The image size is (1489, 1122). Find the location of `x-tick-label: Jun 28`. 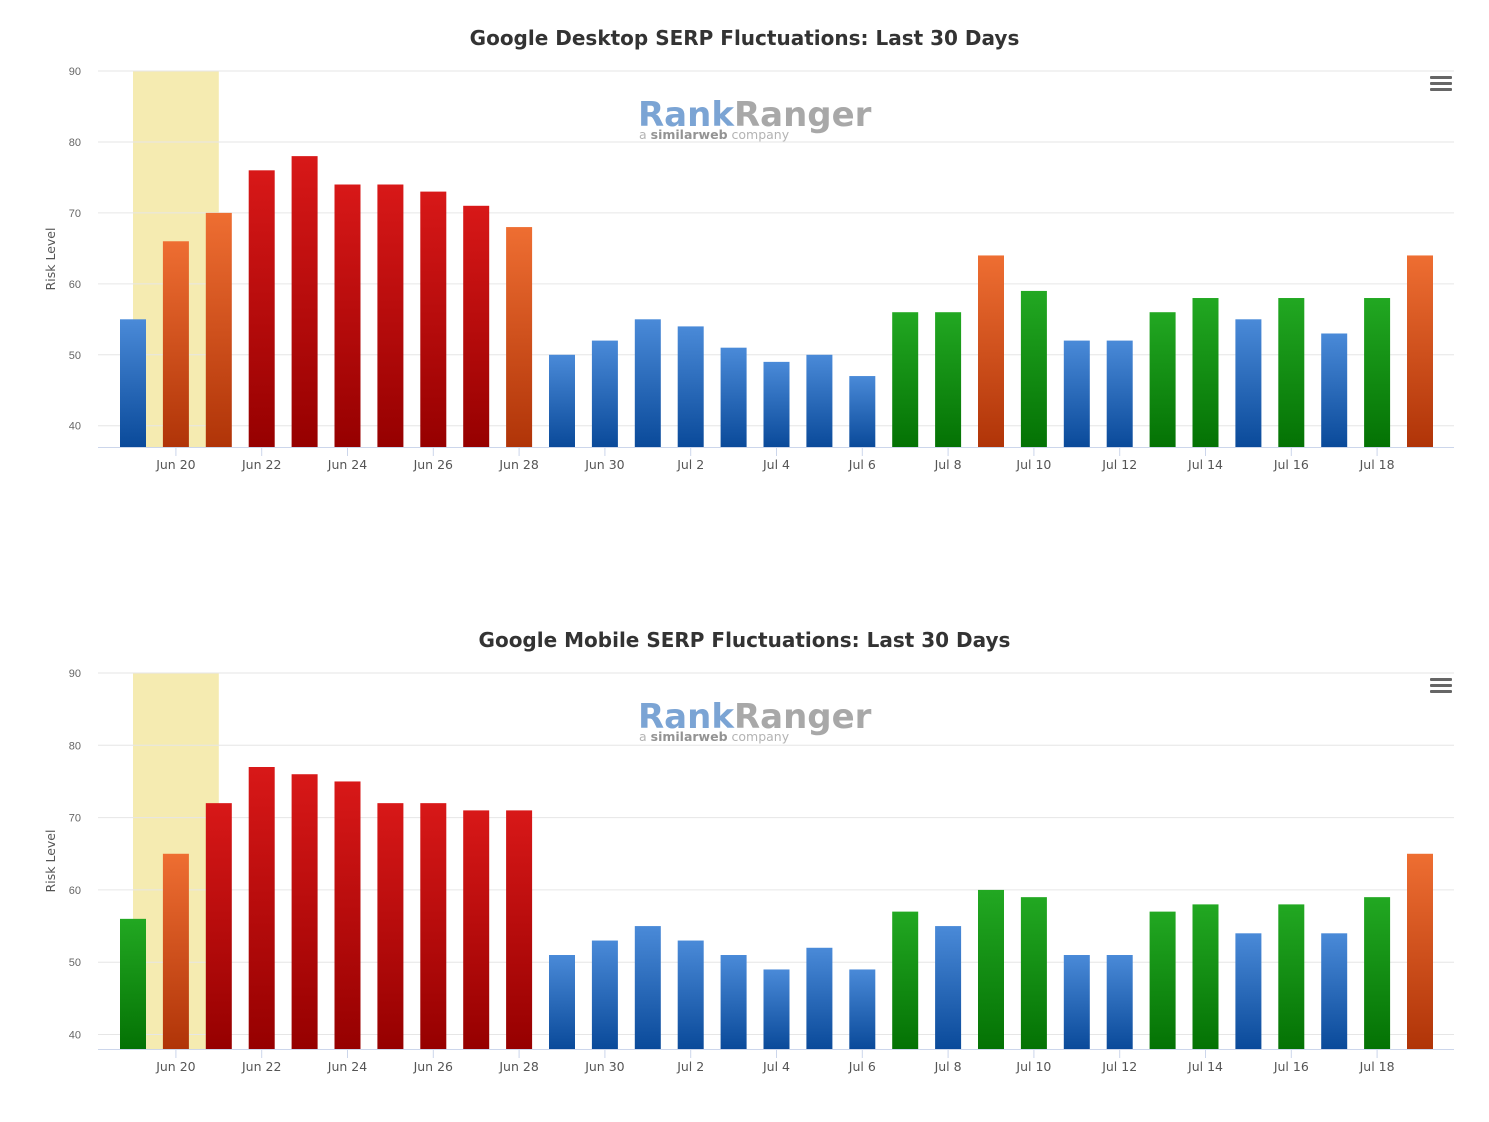

x-tick-label: Jun 28 is located at coordinates (518, 1066).